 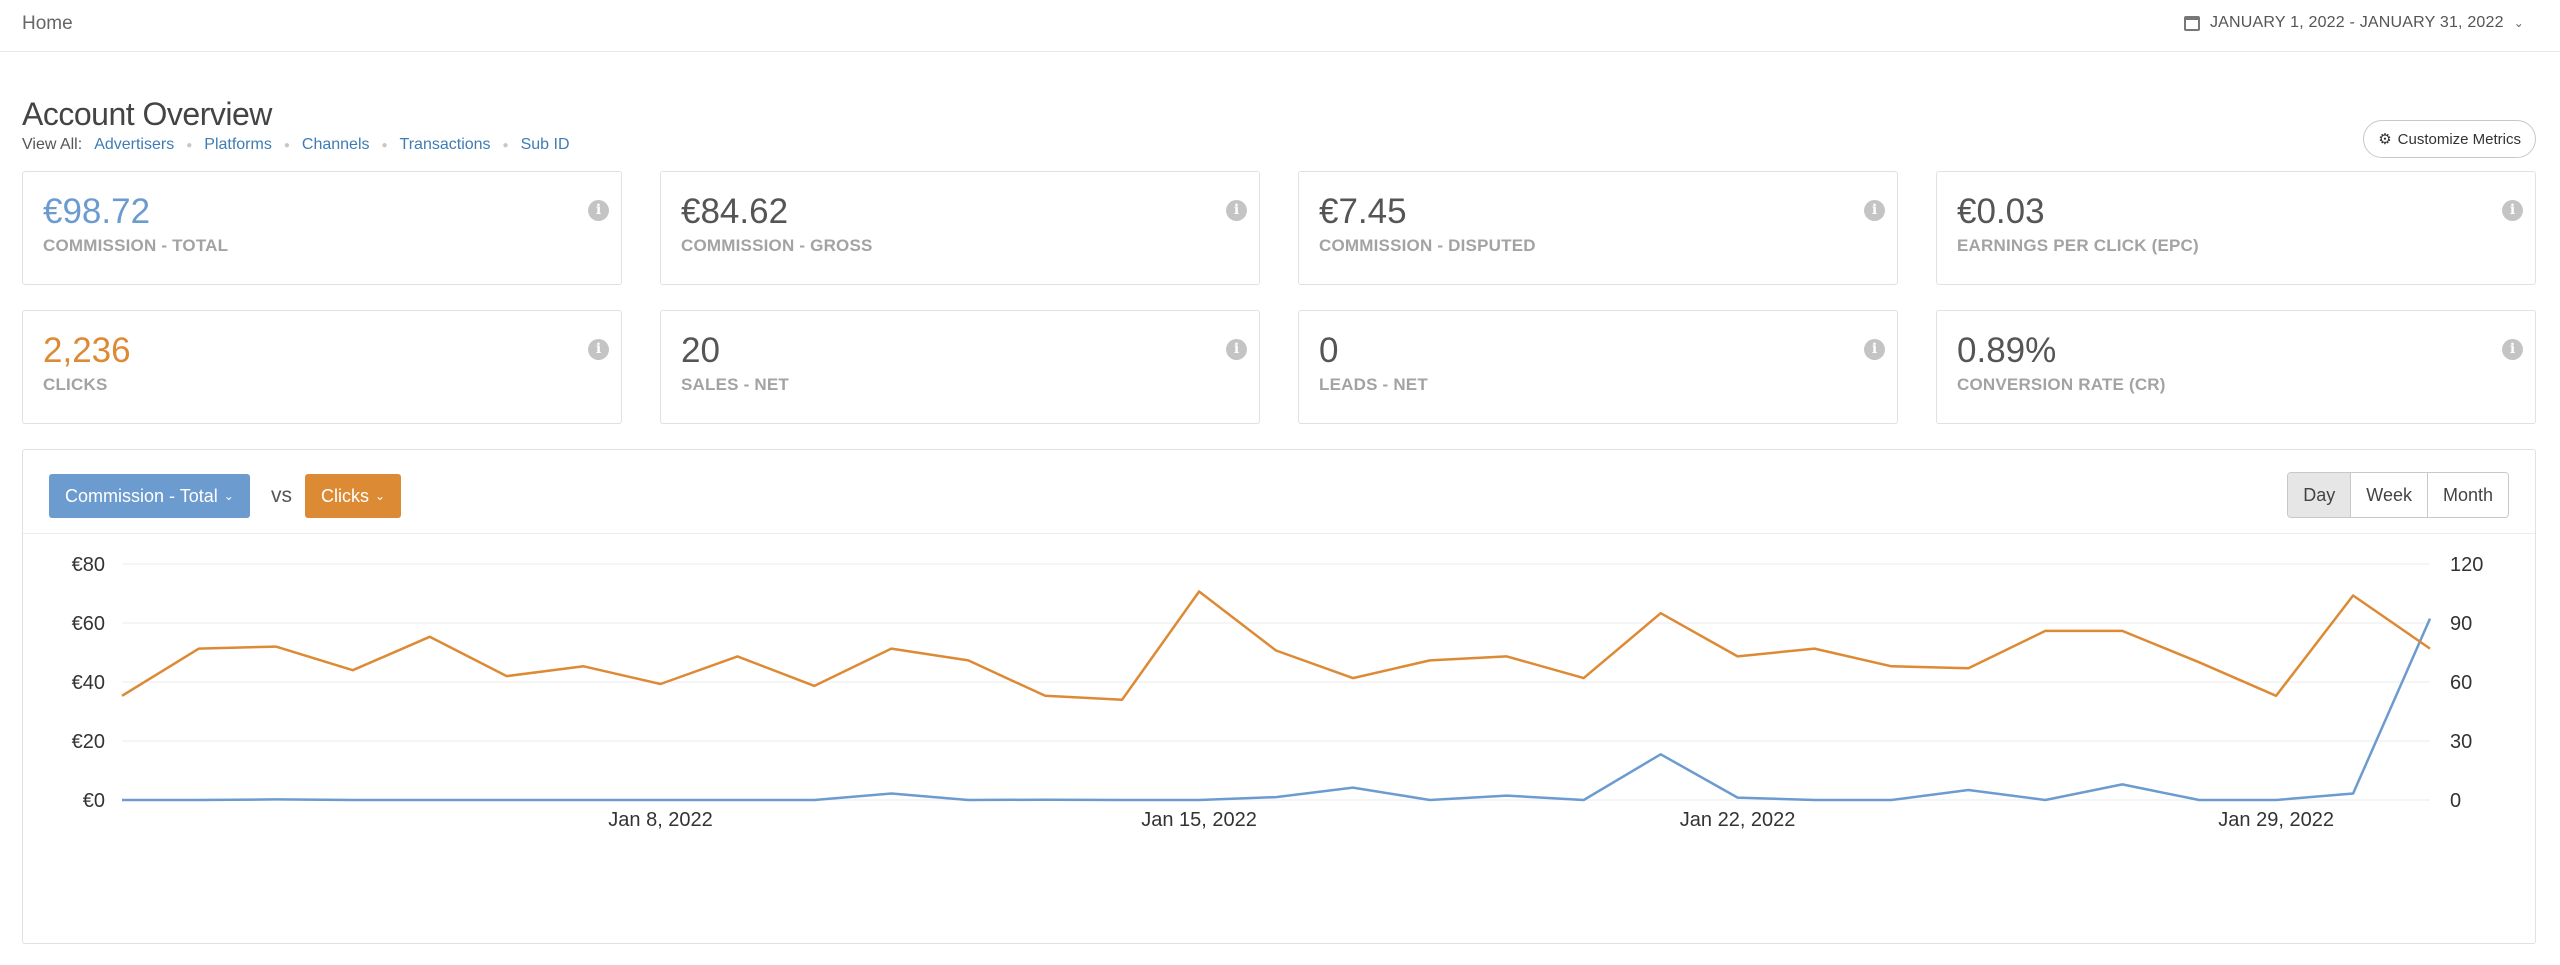 What do you see at coordinates (445, 144) in the screenshot?
I see `link-transactions: Transactions` at bounding box center [445, 144].